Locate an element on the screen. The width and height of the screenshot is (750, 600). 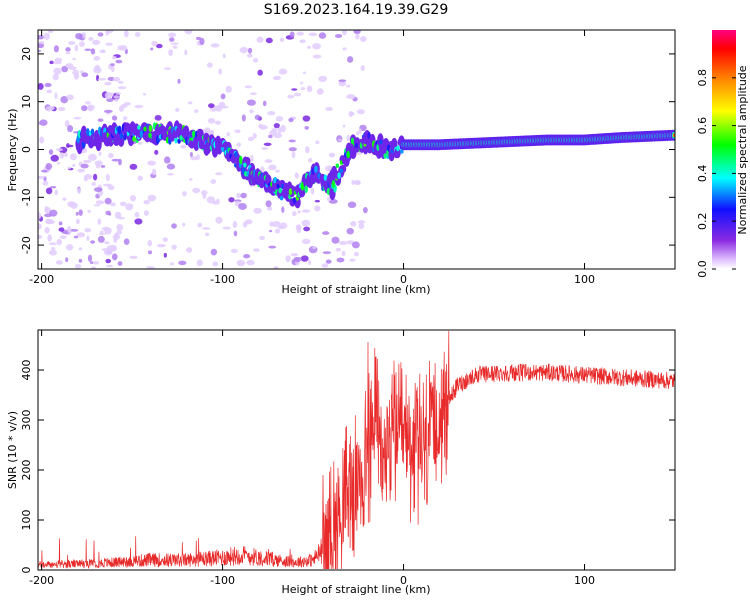
spectrogram-ylabel: Frequency (Hz) is located at coordinates (12, 150).